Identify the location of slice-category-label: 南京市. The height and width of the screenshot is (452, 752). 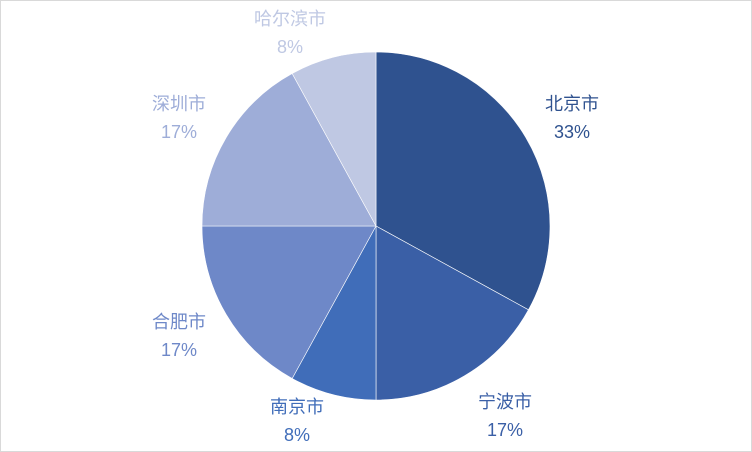
(297, 407).